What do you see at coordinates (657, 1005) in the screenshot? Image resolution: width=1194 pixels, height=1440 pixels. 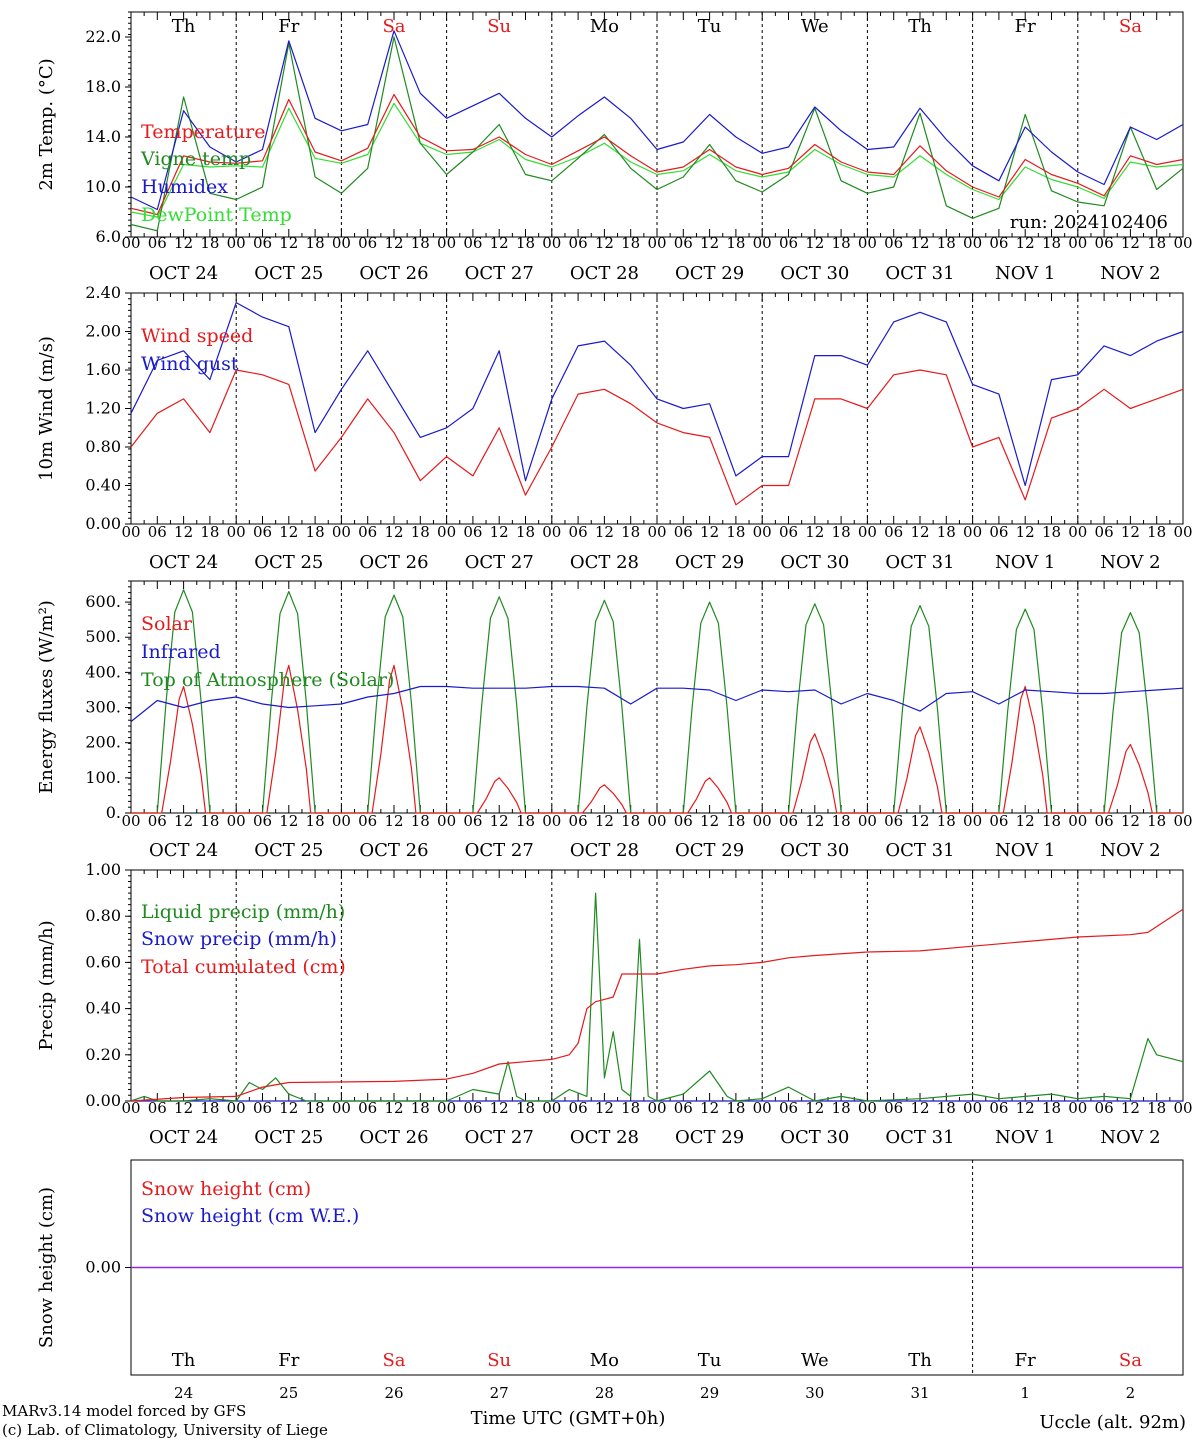 I see `series-line-total-cumulated` at bounding box center [657, 1005].